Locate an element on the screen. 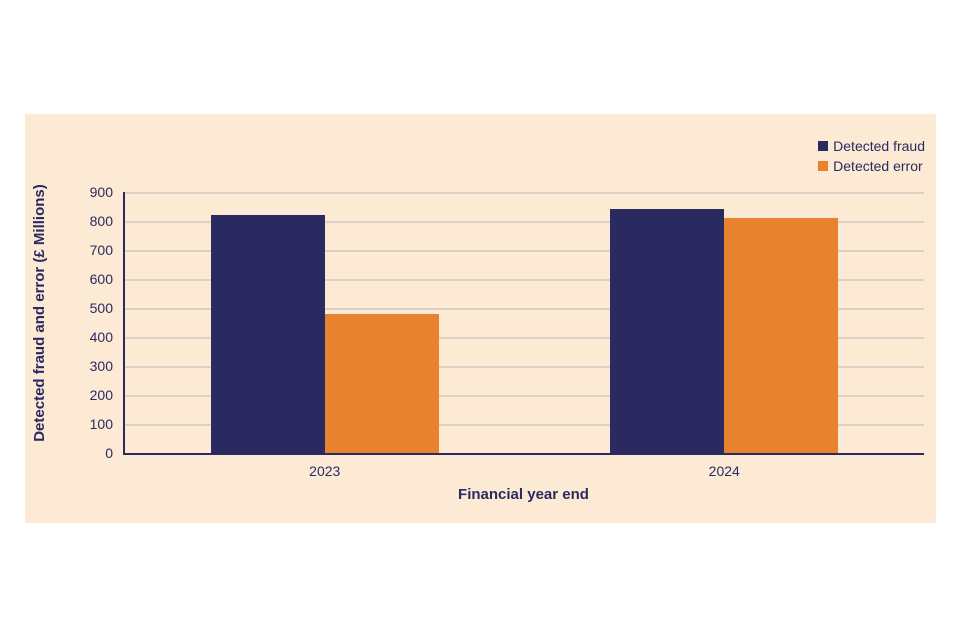 The height and width of the screenshot is (640, 960). legend-swatch-detected-fraud is located at coordinates (823, 146).